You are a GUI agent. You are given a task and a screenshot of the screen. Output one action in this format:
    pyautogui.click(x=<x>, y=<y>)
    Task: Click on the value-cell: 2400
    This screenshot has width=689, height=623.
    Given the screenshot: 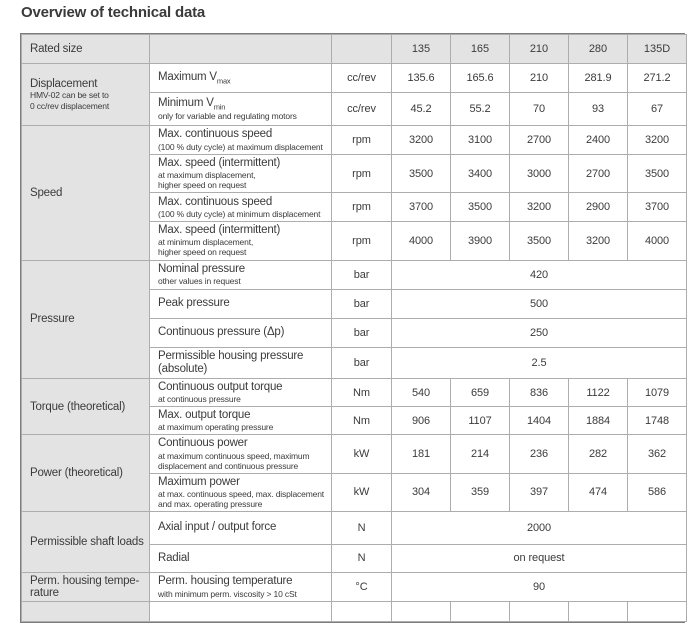 What is the action you would take?
    pyautogui.click(x=598, y=140)
    